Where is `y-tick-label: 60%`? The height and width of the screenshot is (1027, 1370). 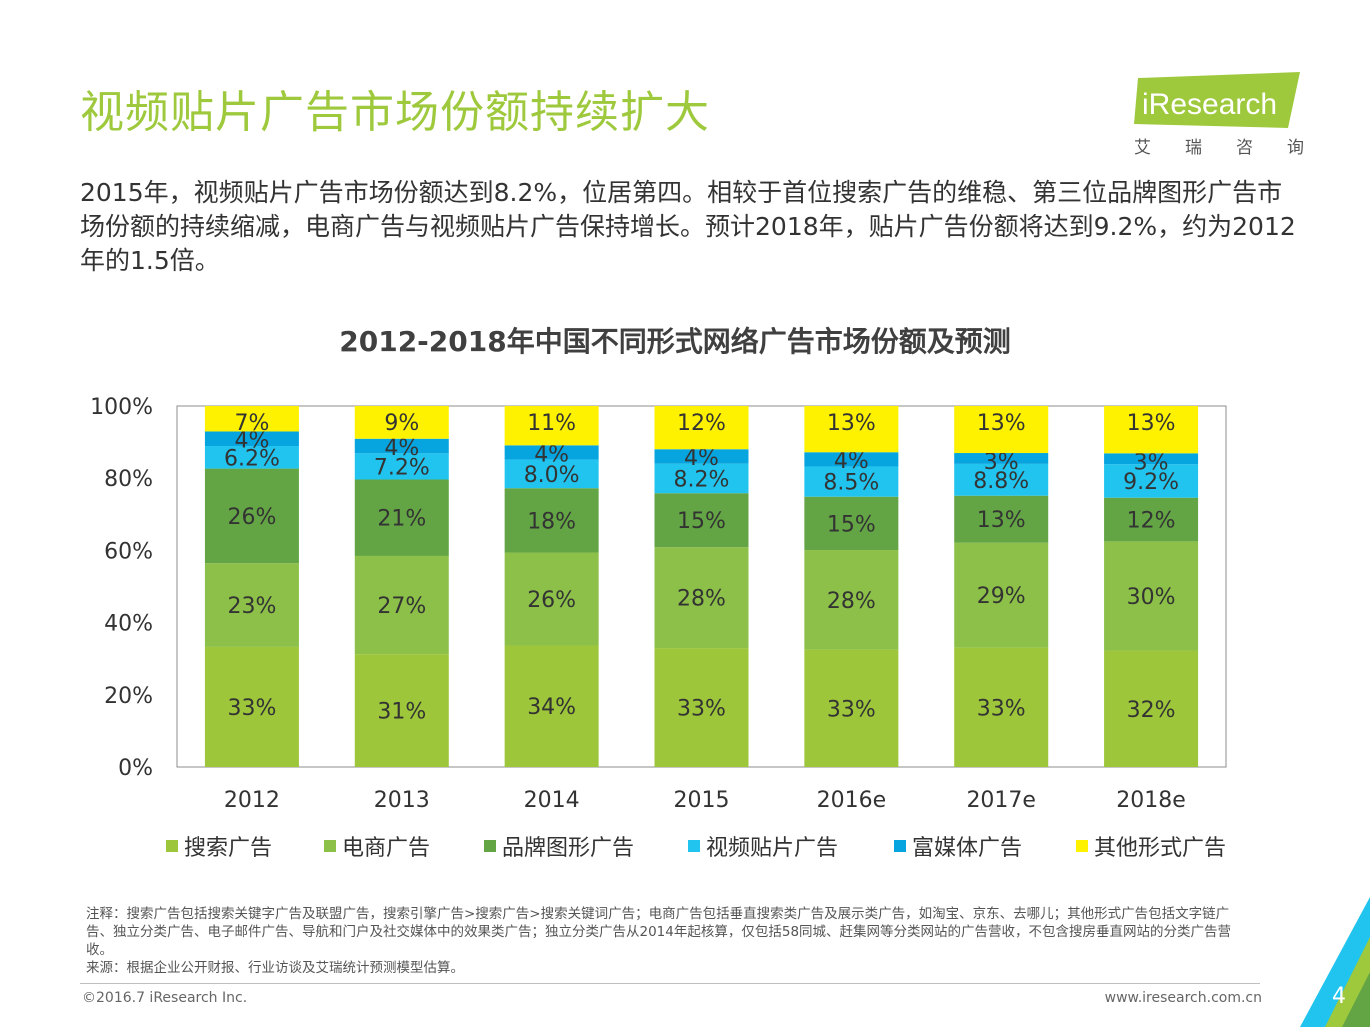 y-tick-label: 60% is located at coordinates (128, 551).